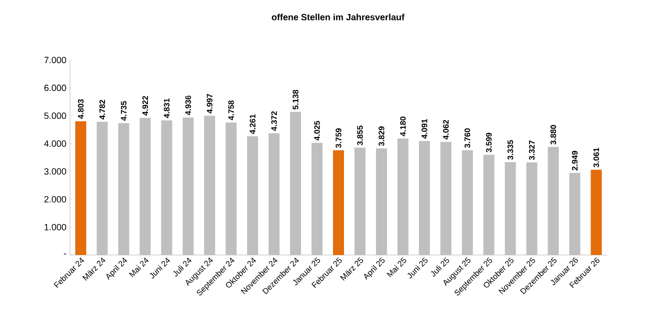 The image size is (645, 333). Describe the element at coordinates (55, 171) in the screenshot. I see `y-tick-label: 3.000` at that location.